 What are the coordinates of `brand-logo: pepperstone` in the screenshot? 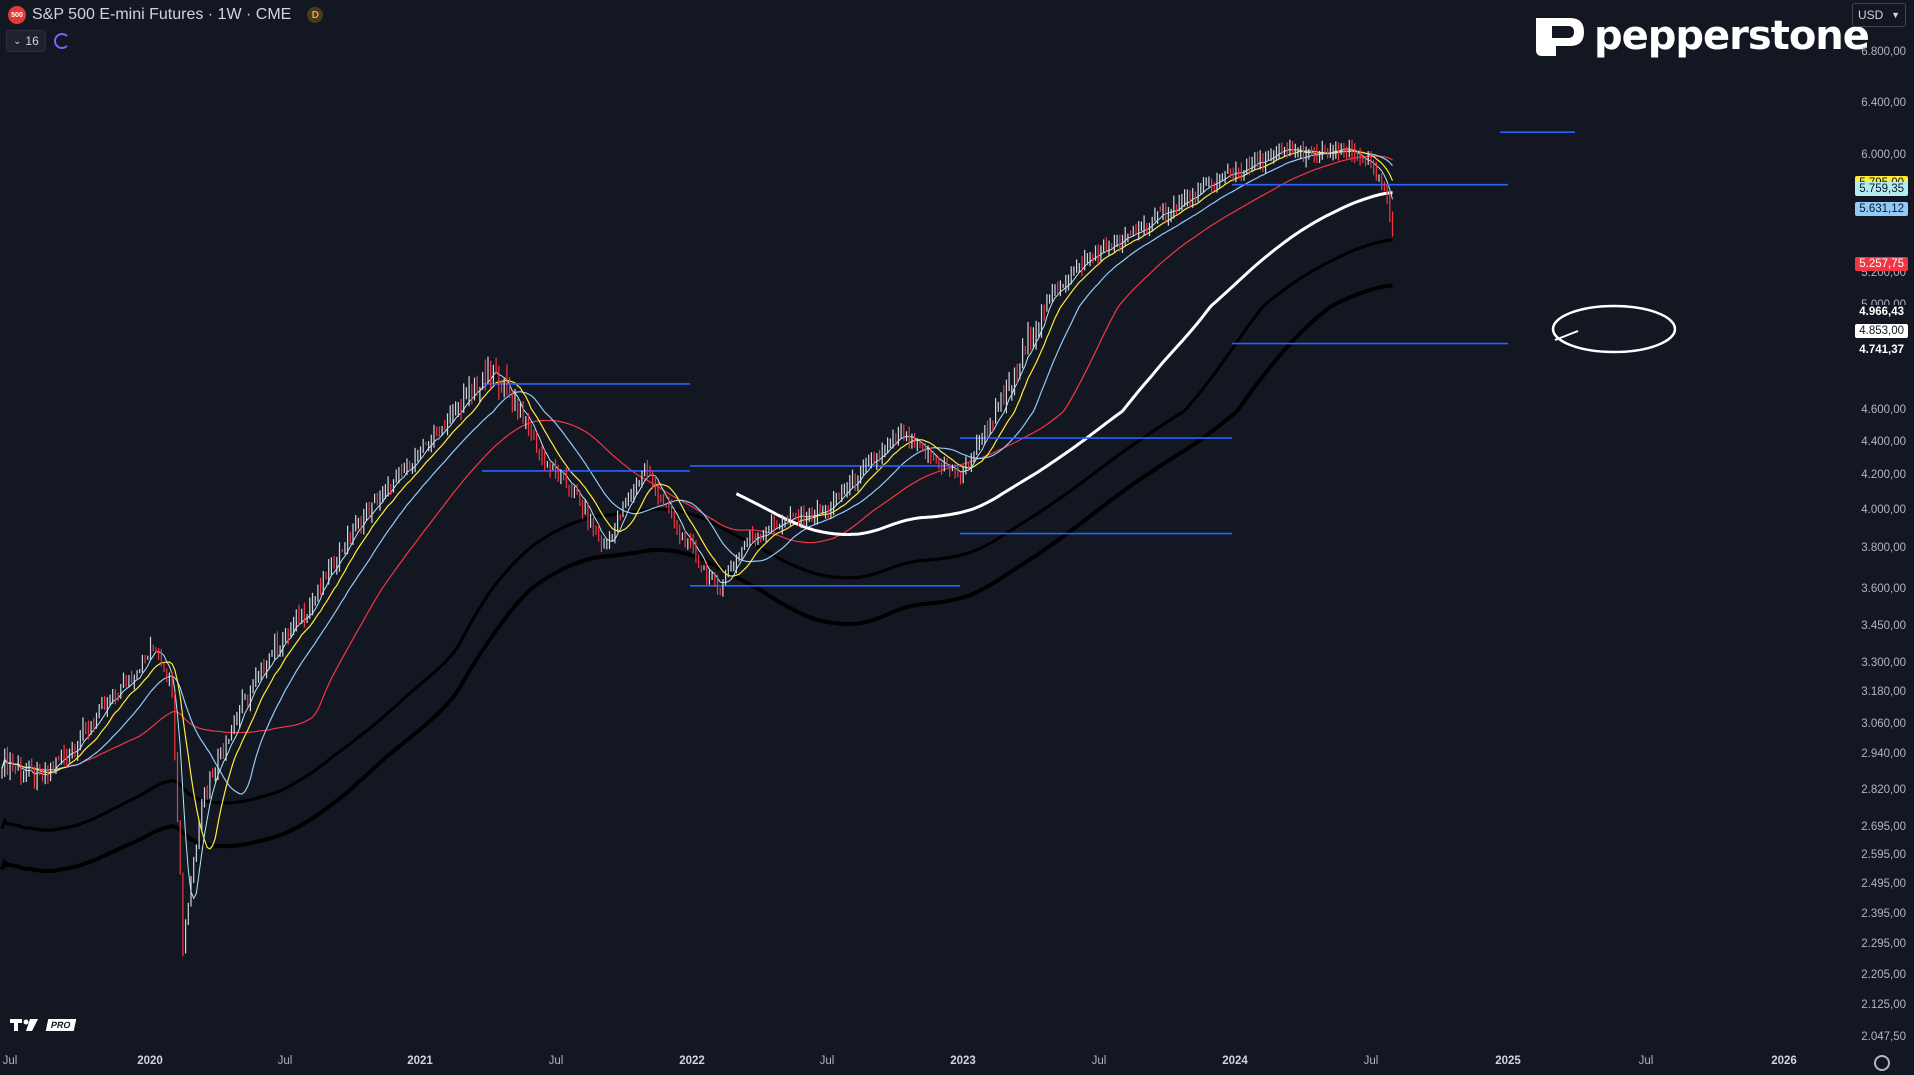 It's located at (1700, 36).